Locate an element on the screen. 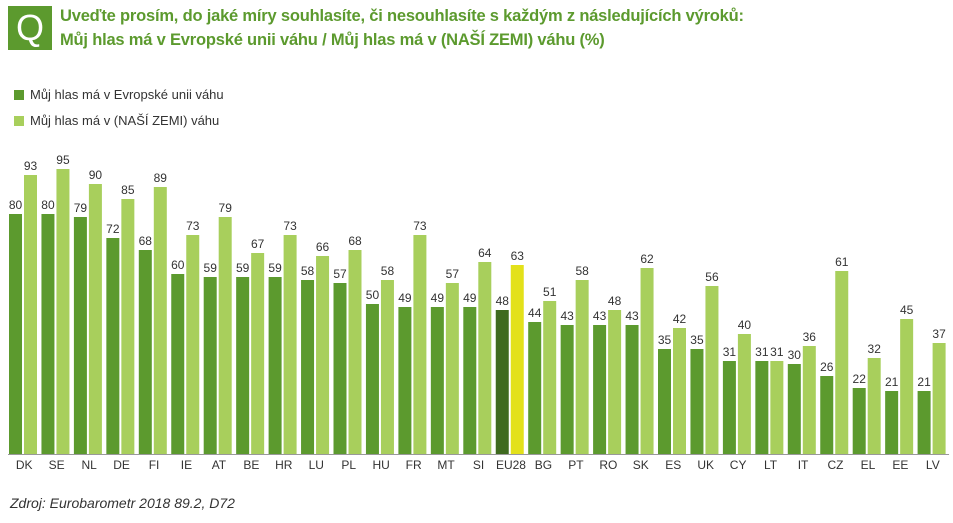 This screenshot has width=953, height=523. question-icon: Q is located at coordinates (30, 28).